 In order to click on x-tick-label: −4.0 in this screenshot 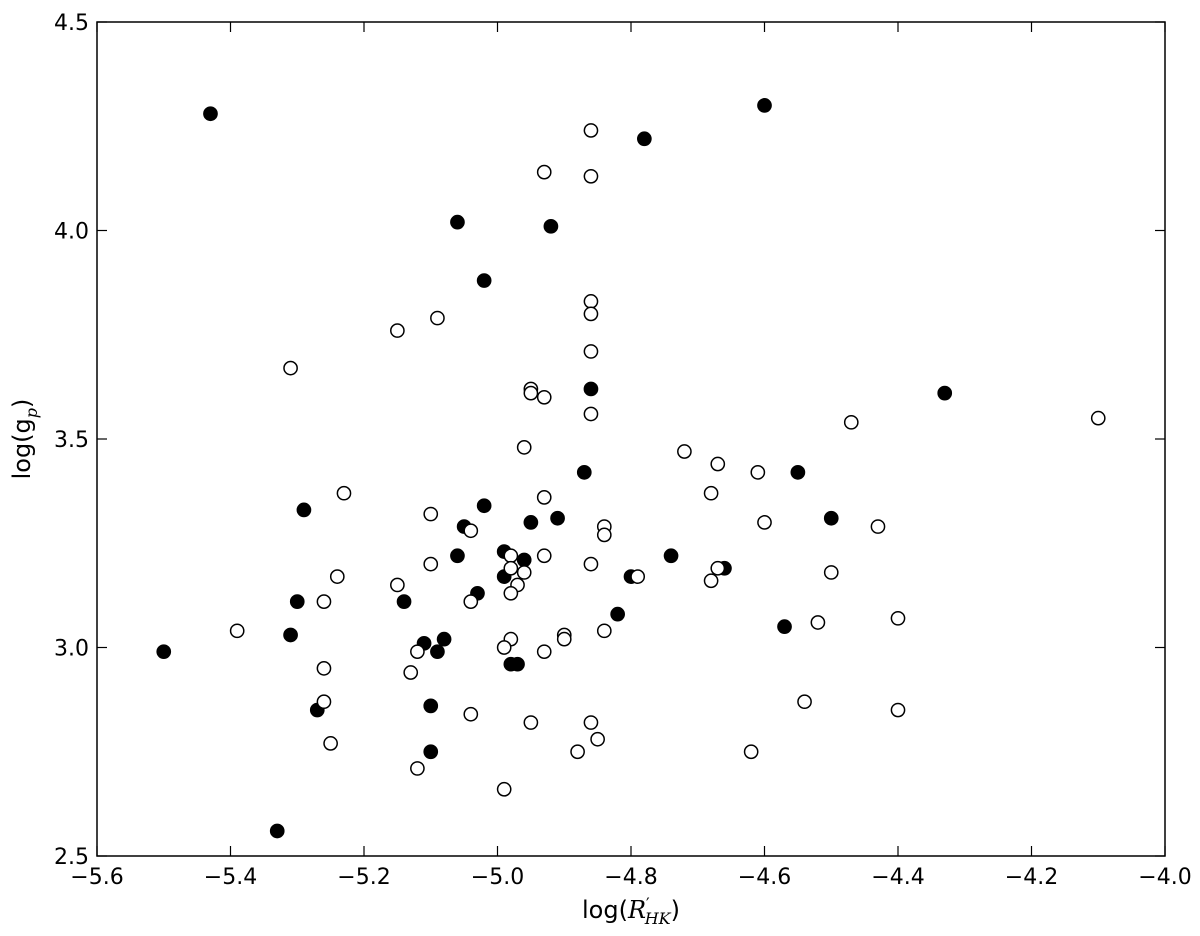, I will do `click(1164, 877)`.